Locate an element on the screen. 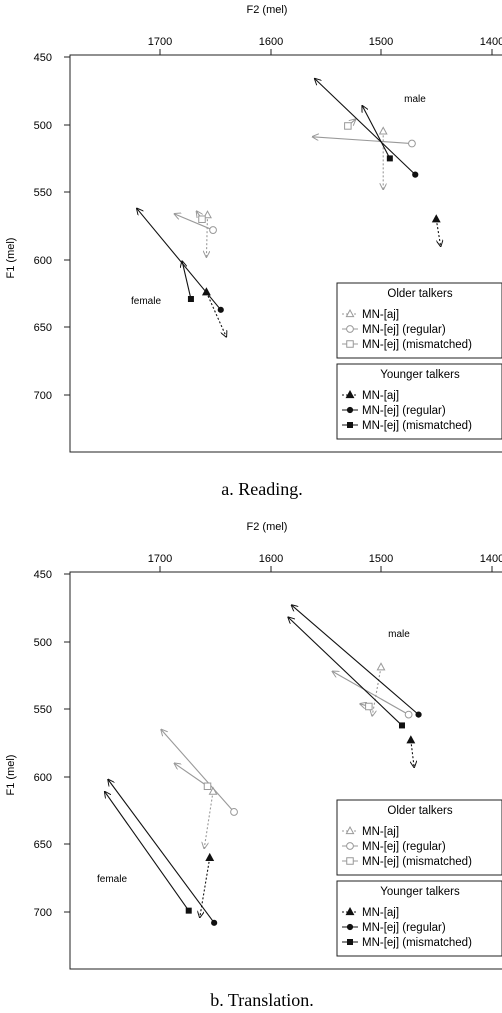  y-tick: 700 is located at coordinates (52, 396).